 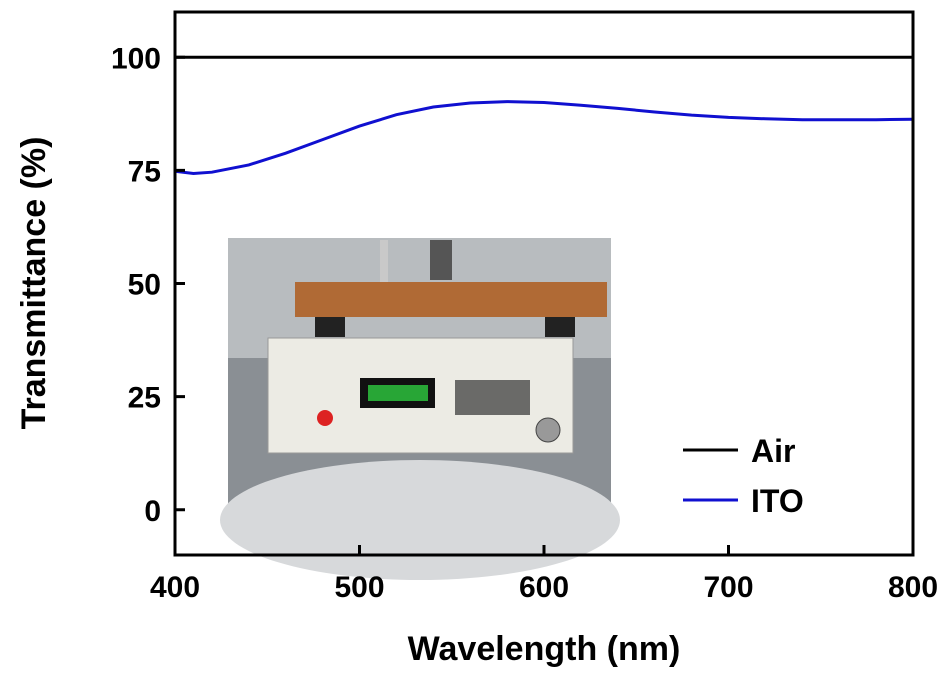 What do you see at coordinates (144, 398) in the screenshot?
I see `y-tick-label: 25` at bounding box center [144, 398].